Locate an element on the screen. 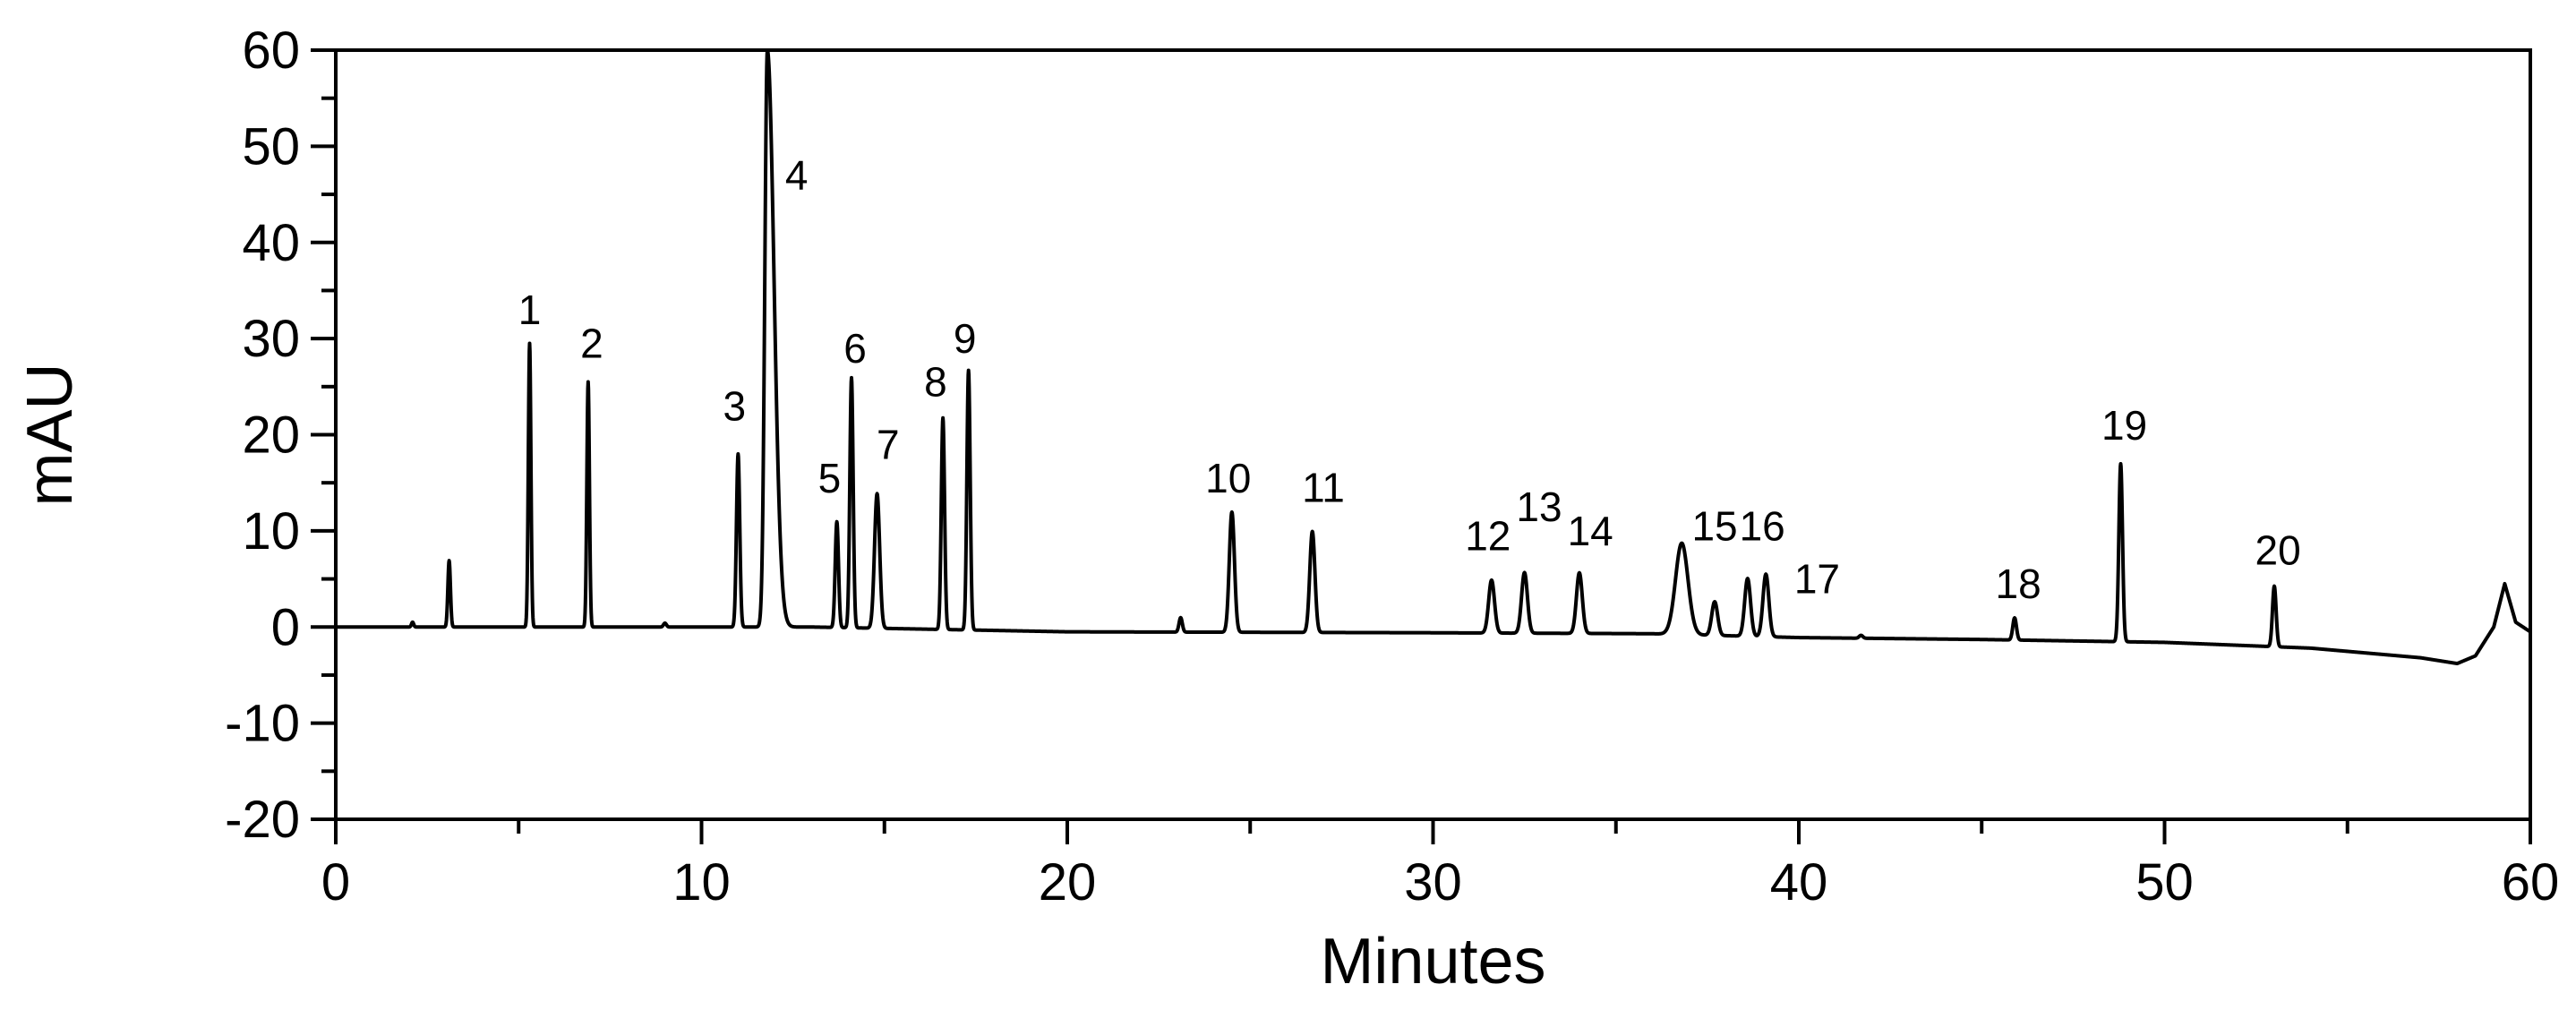  y-tick-label: -20 is located at coordinates (262, 820).